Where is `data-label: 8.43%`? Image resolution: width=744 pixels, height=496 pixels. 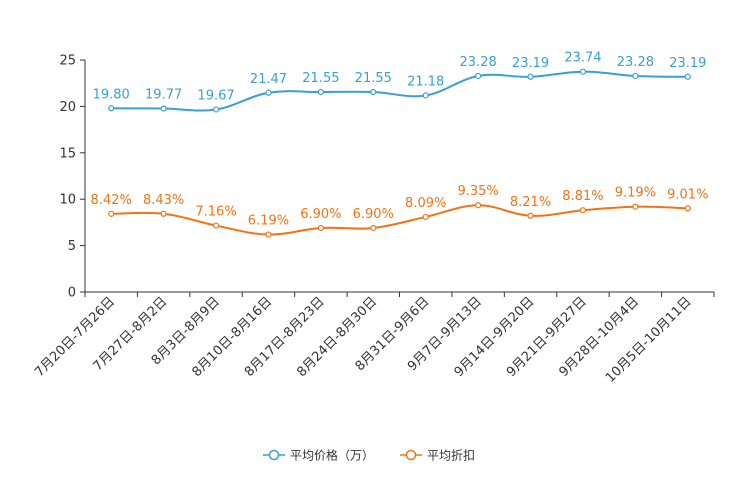
data-label: 8.43% is located at coordinates (163, 200).